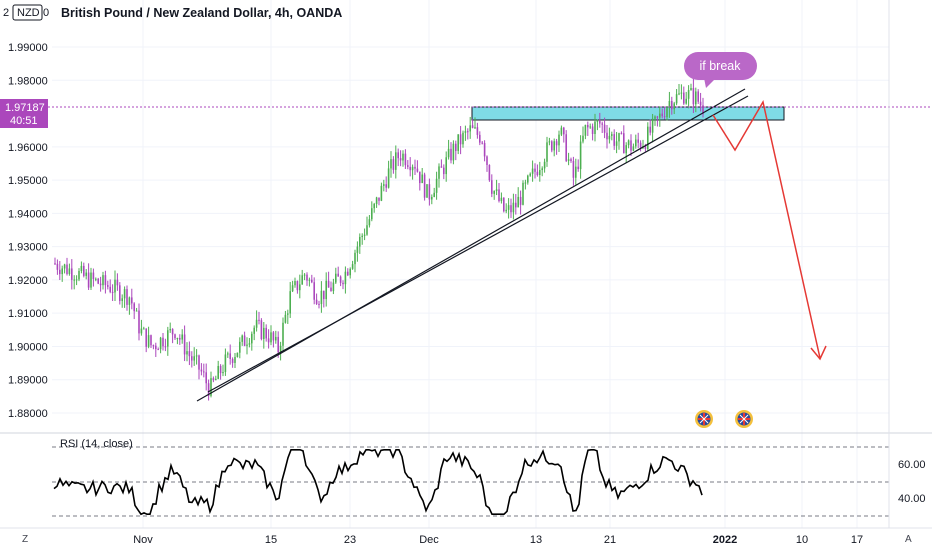 The image size is (932, 550). Describe the element at coordinates (908, 539) in the screenshot. I see `footer-right-button: A` at that location.